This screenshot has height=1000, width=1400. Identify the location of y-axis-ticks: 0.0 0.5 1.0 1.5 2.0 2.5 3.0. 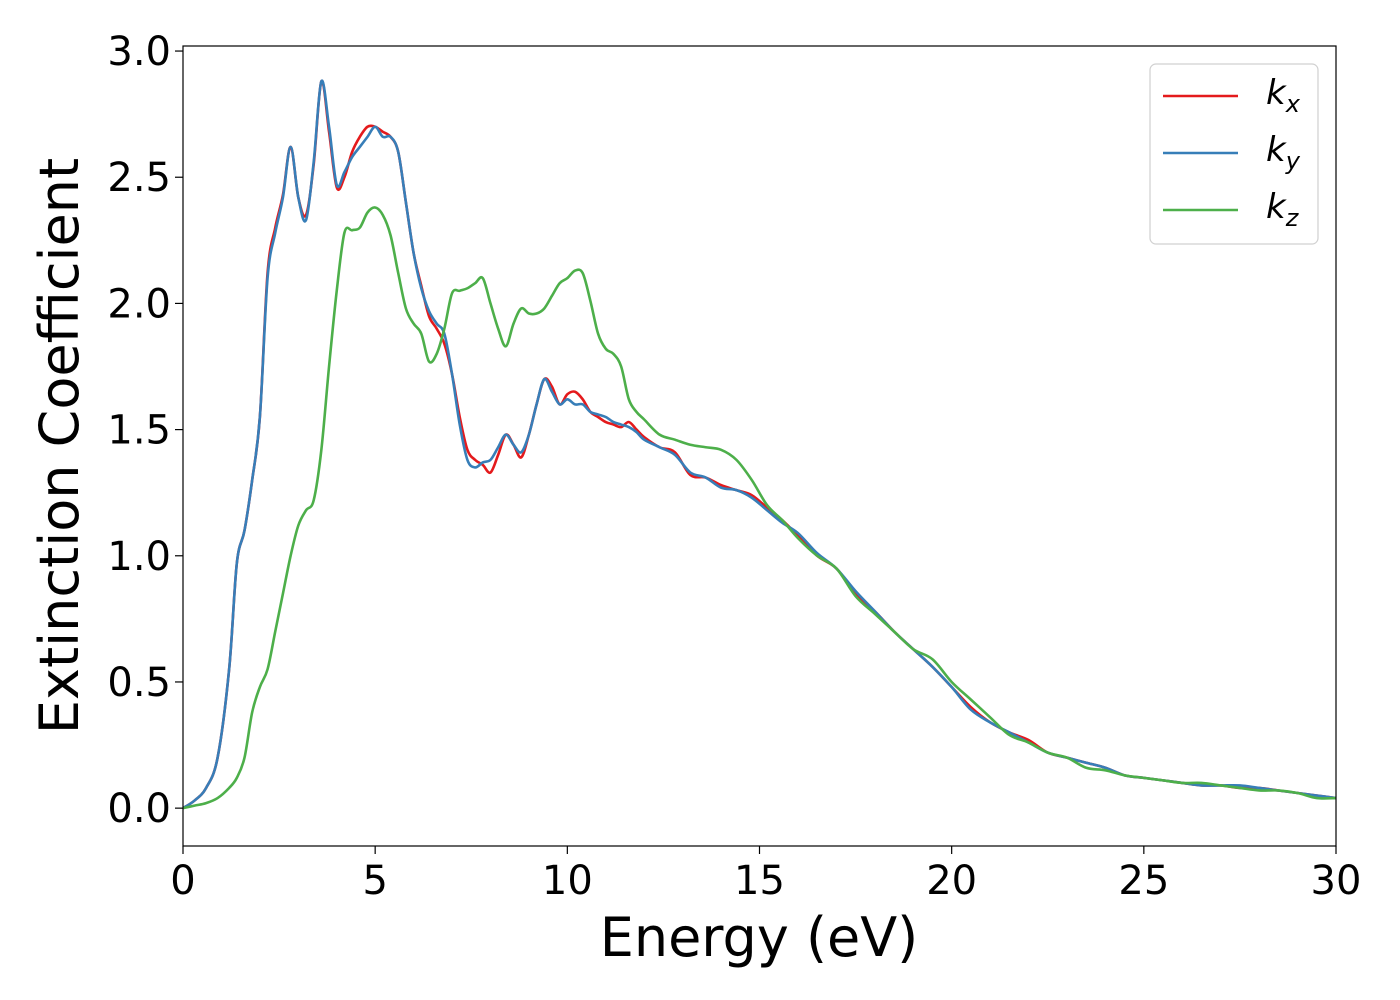
(145, 430).